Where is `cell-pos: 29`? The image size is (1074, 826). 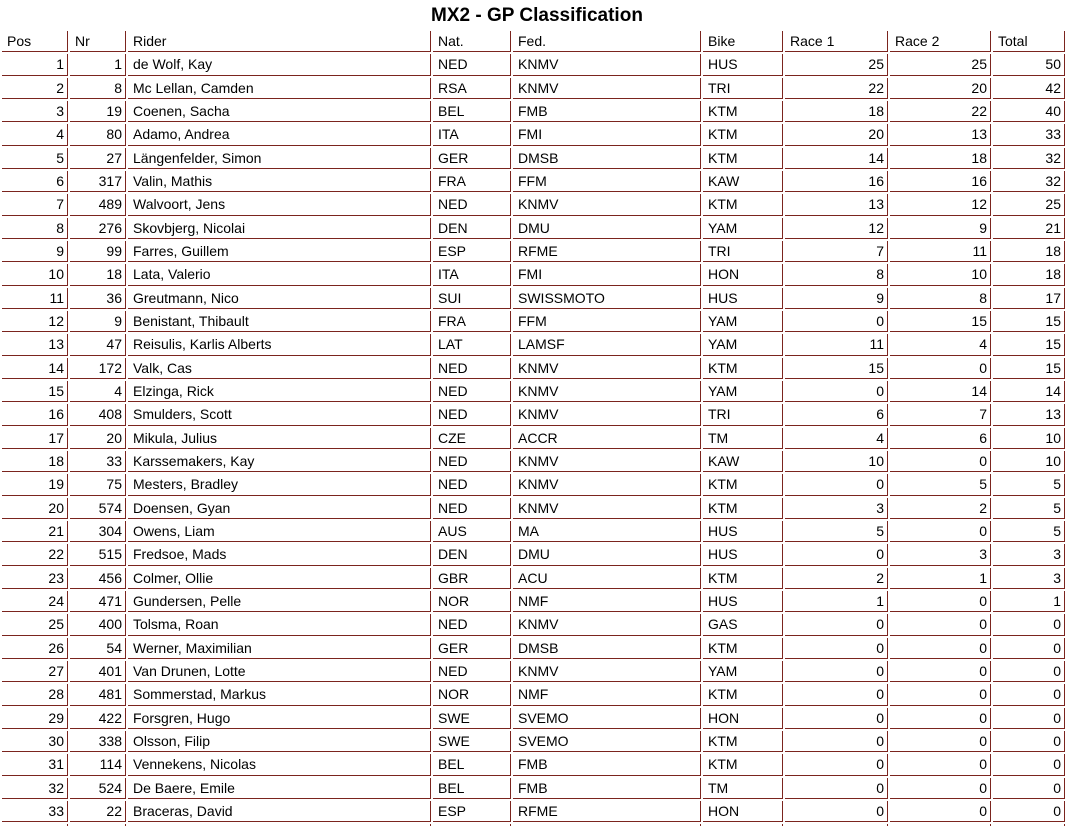
cell-pos: 29 is located at coordinates (35, 718).